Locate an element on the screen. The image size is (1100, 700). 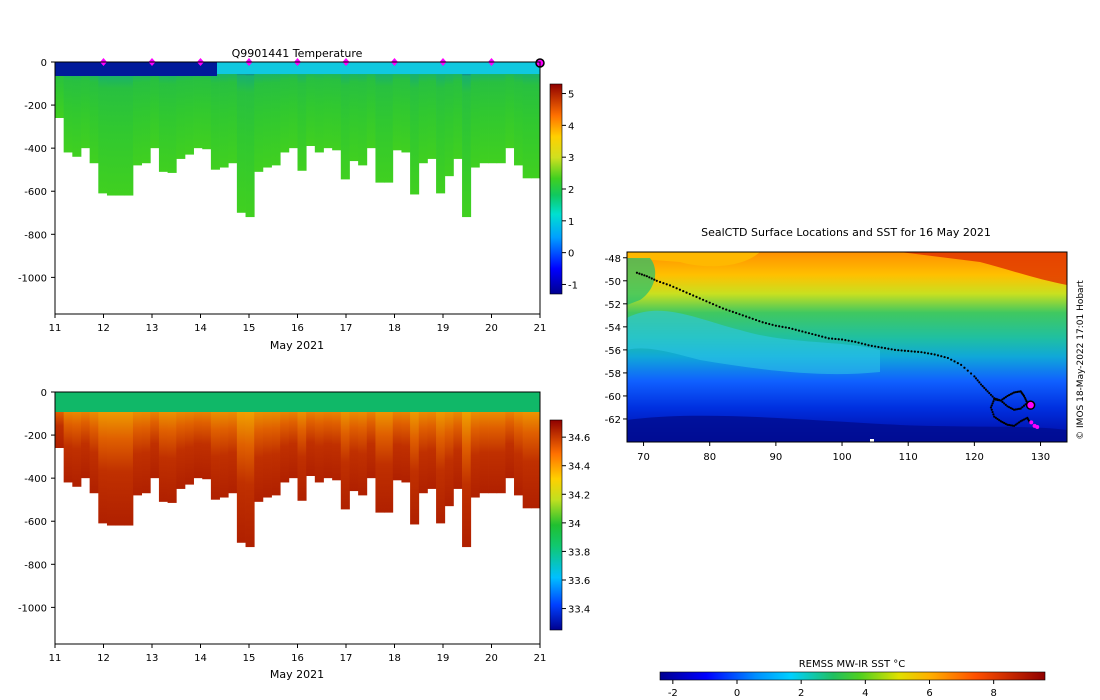
lat-tick-label: -52 is located at coordinates (613, 305).